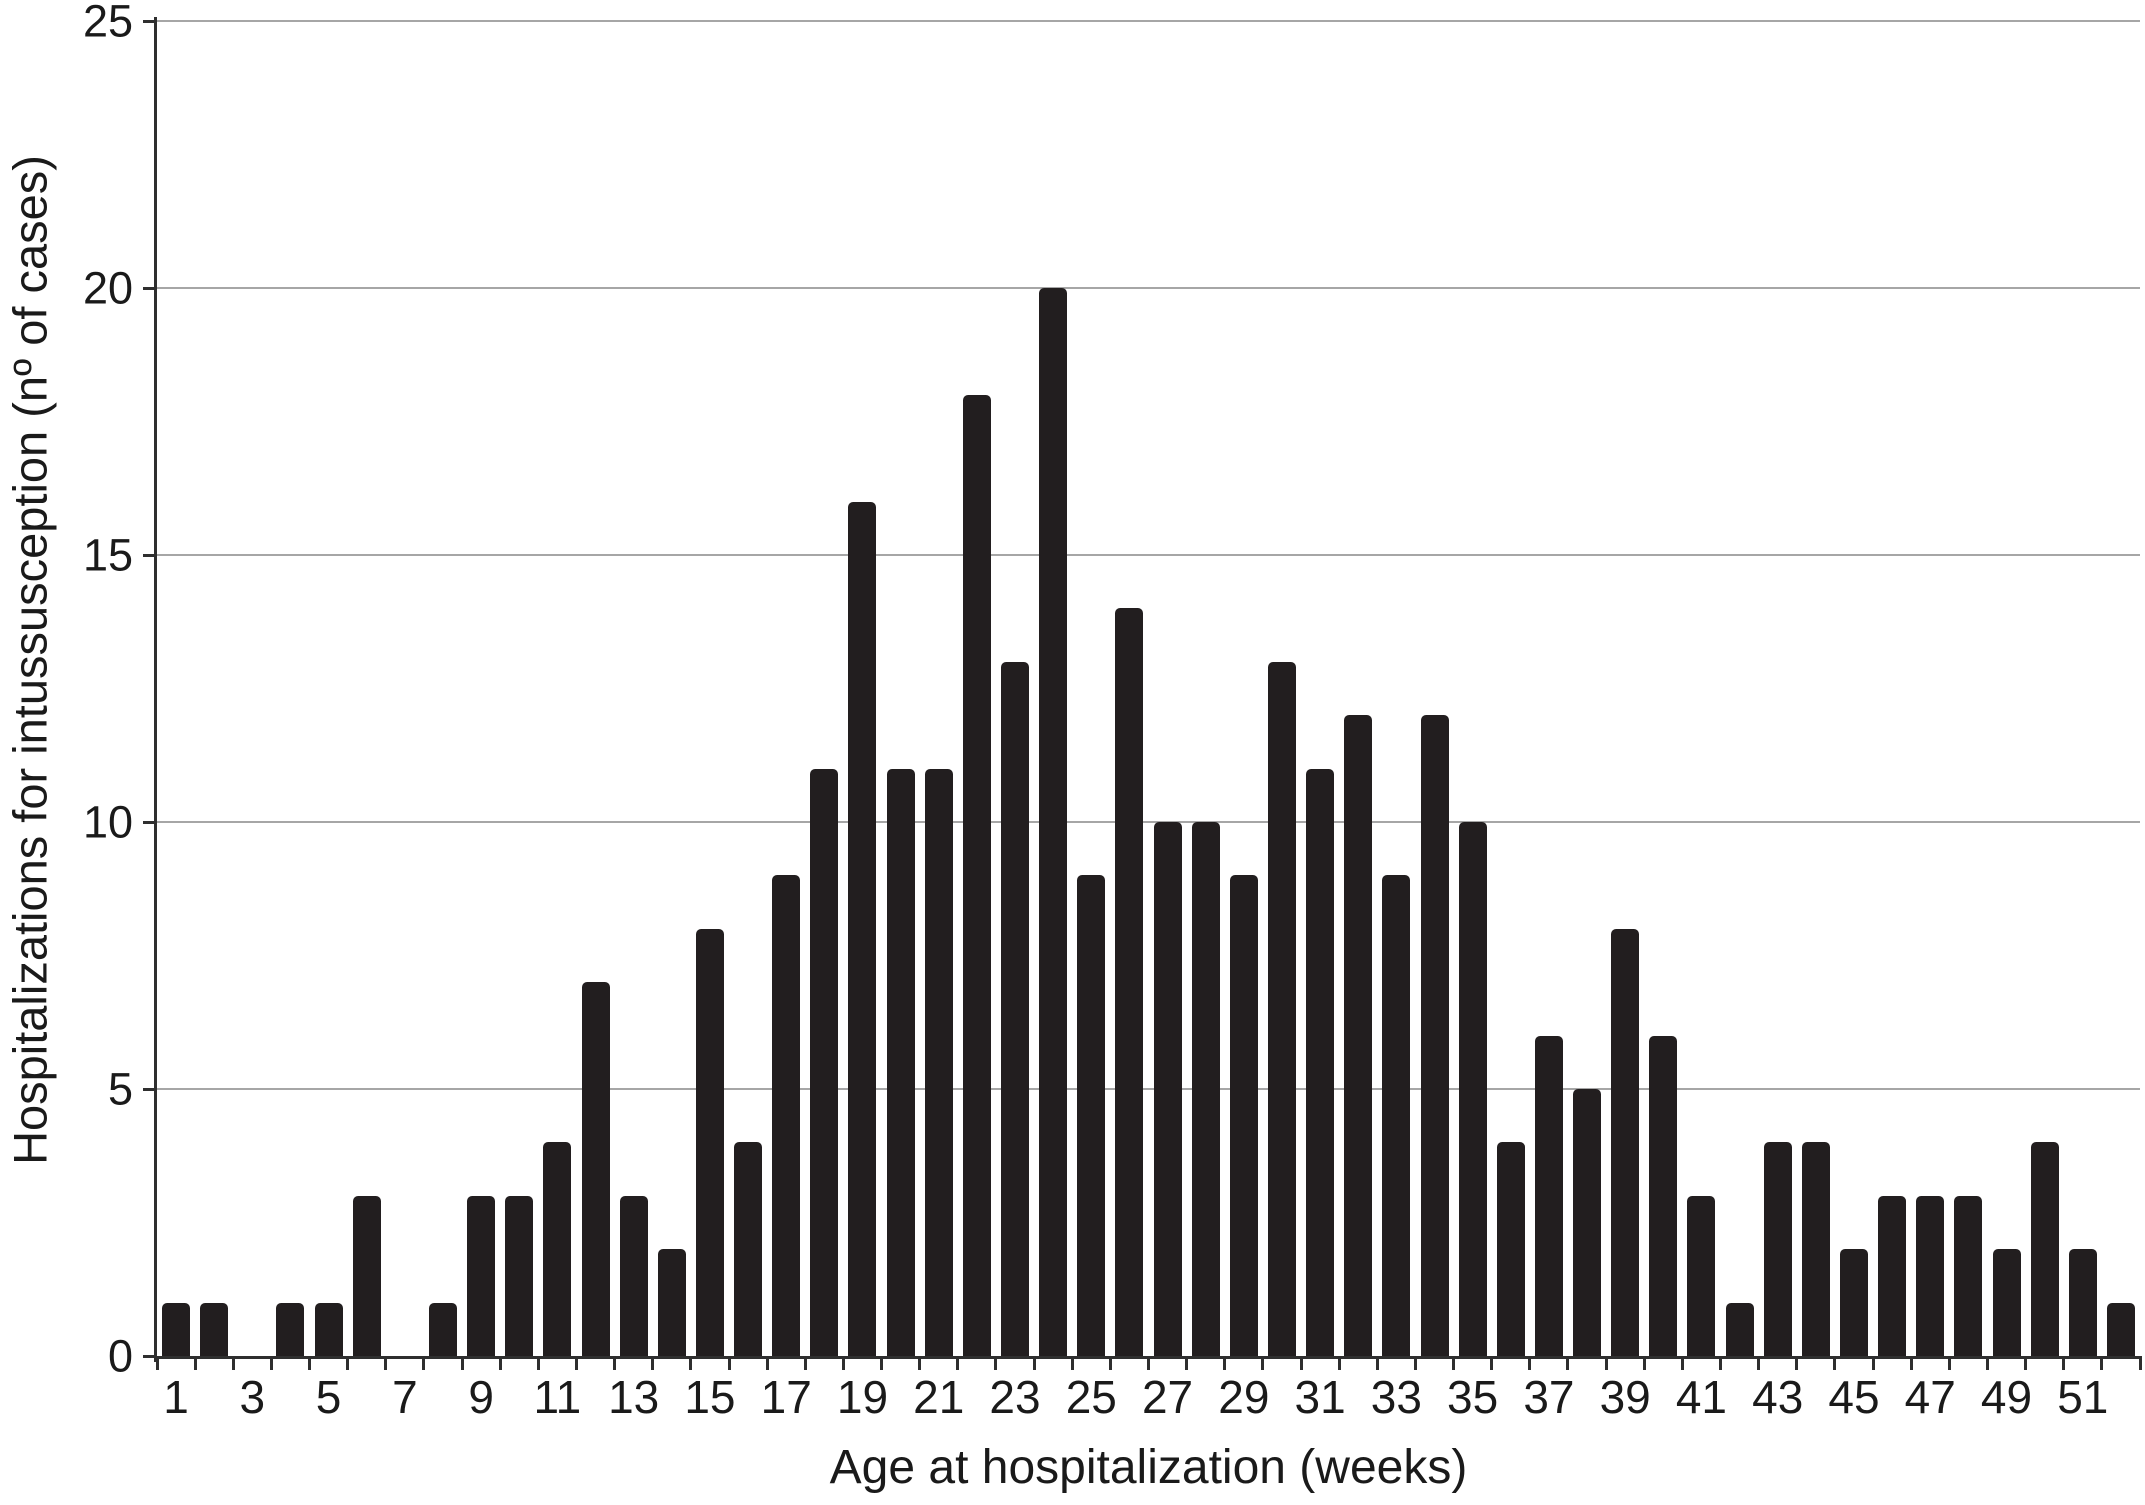 This screenshot has width=2145, height=1505. Describe the element at coordinates (862, 1397) in the screenshot. I see `x-tick-label-19: 19` at that location.